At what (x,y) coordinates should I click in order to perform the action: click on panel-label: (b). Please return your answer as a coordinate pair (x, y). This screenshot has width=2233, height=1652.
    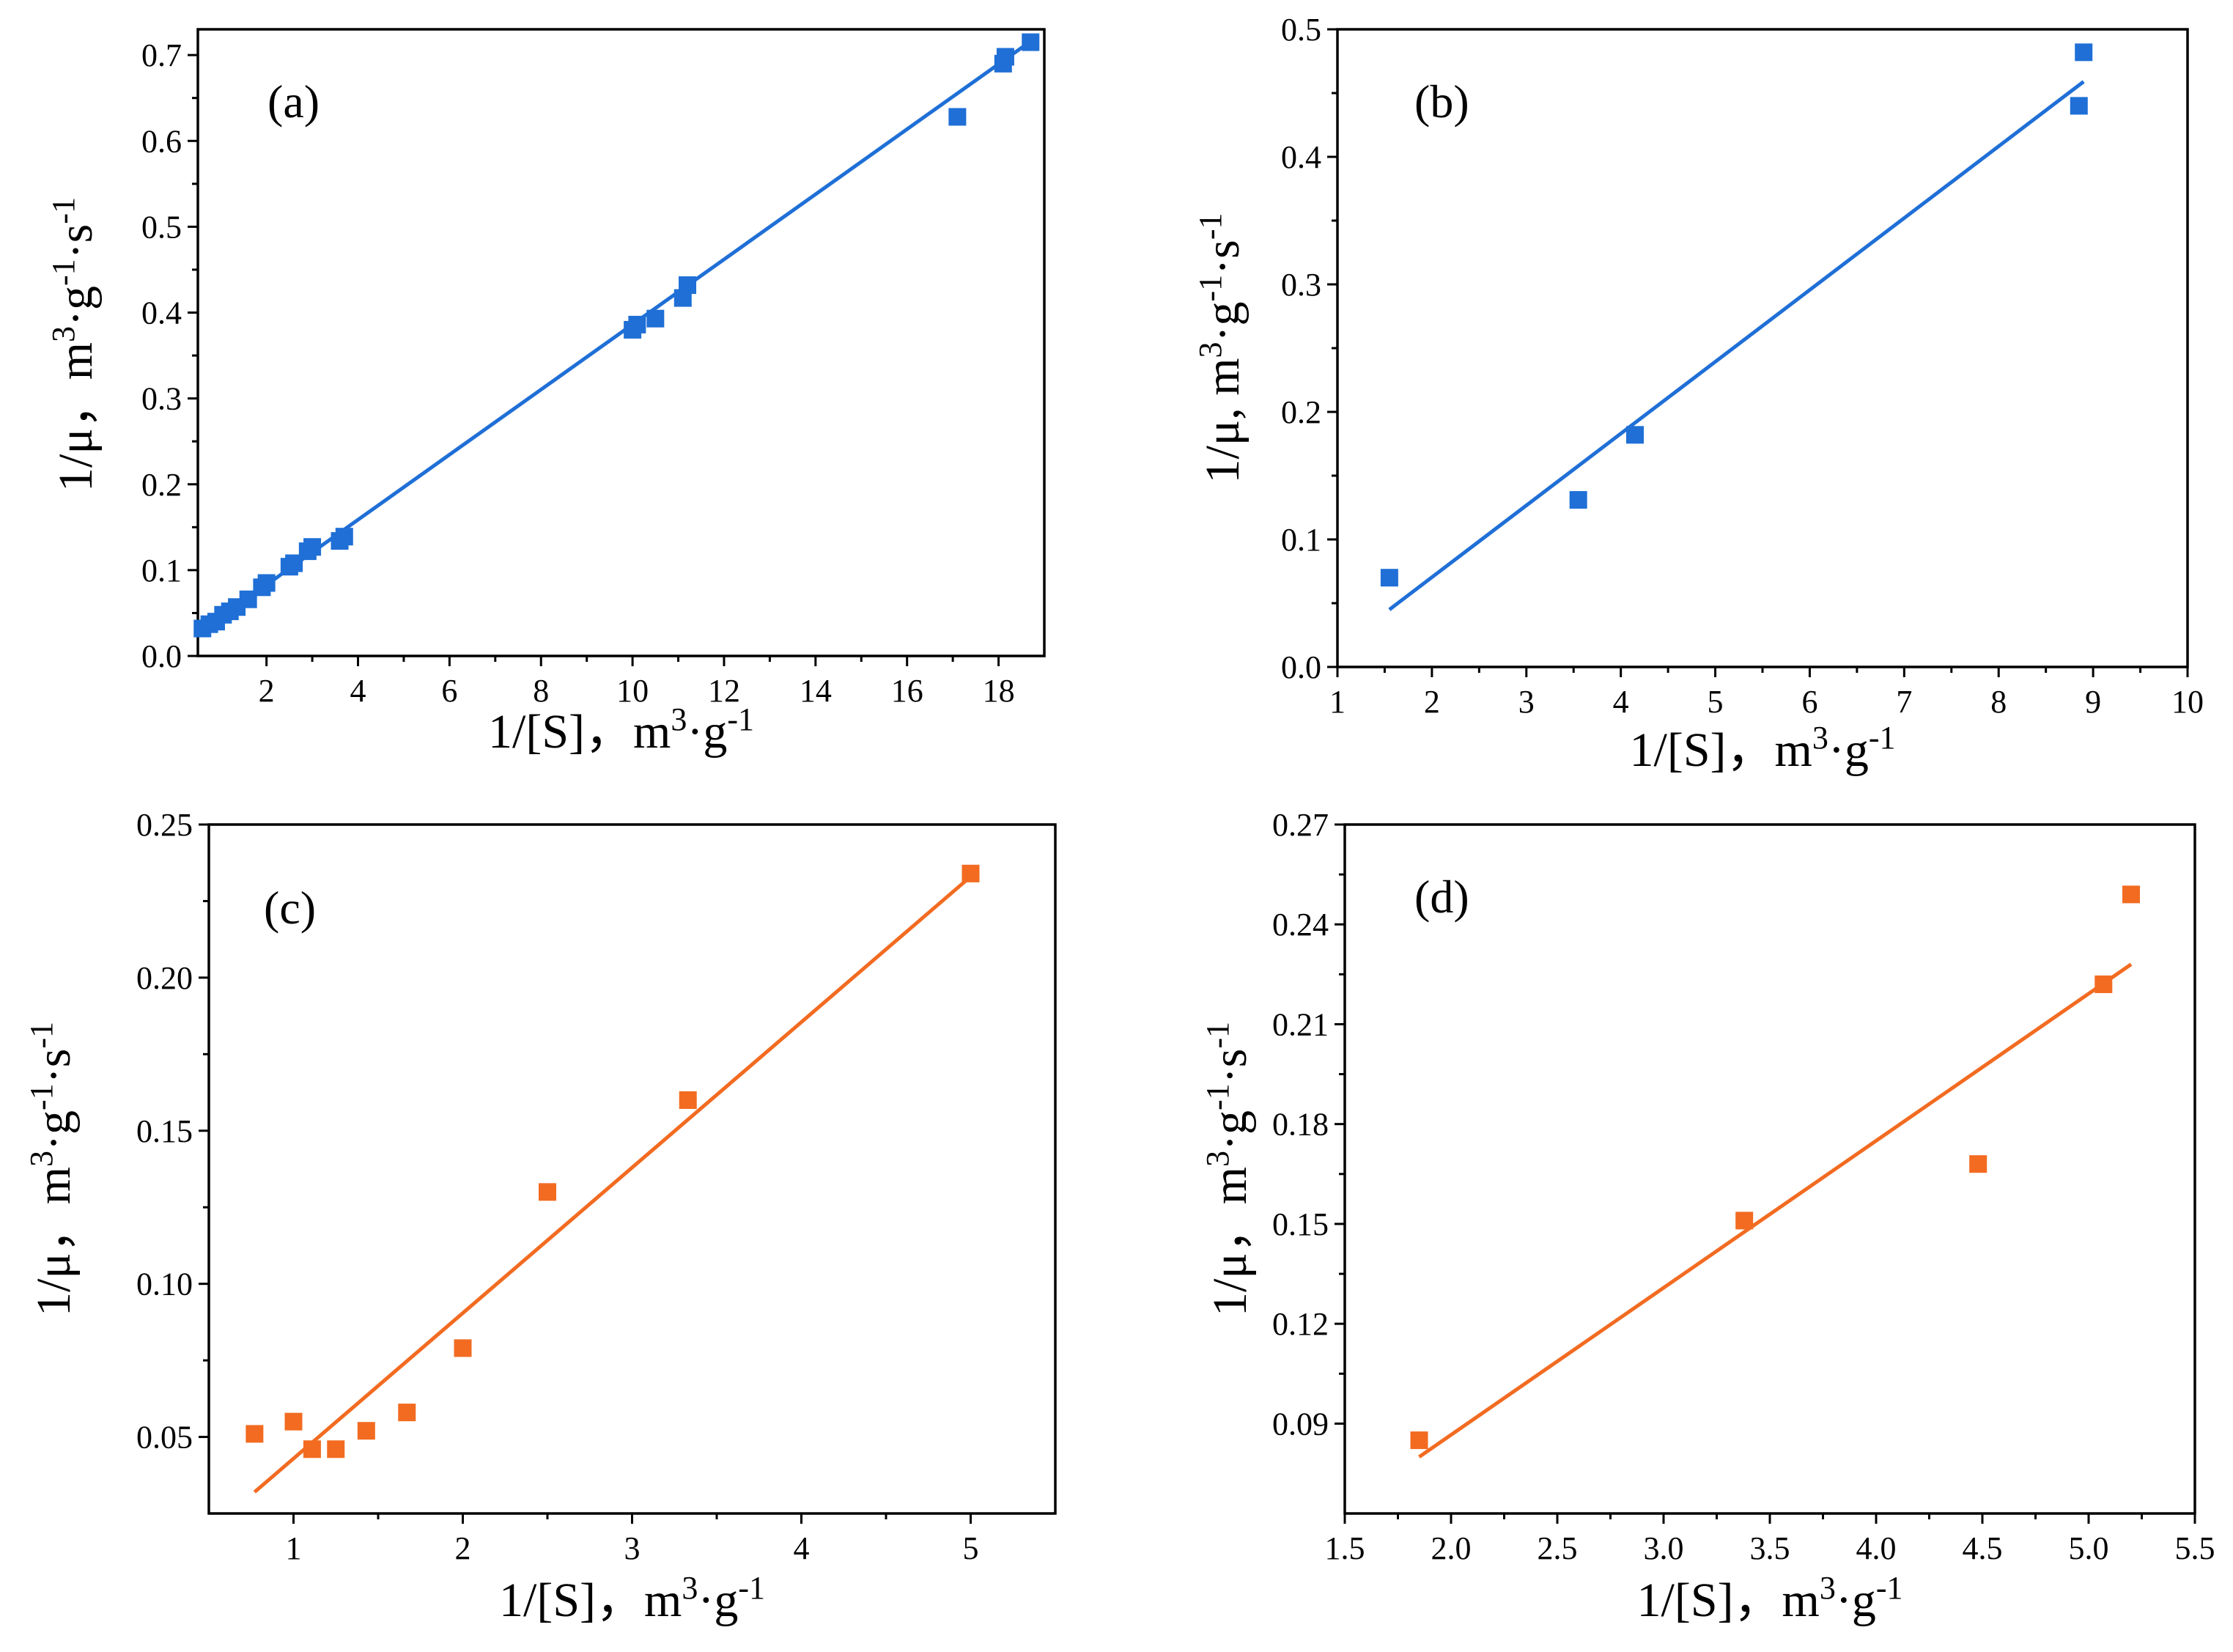
    Looking at the image, I should click on (1441, 101).